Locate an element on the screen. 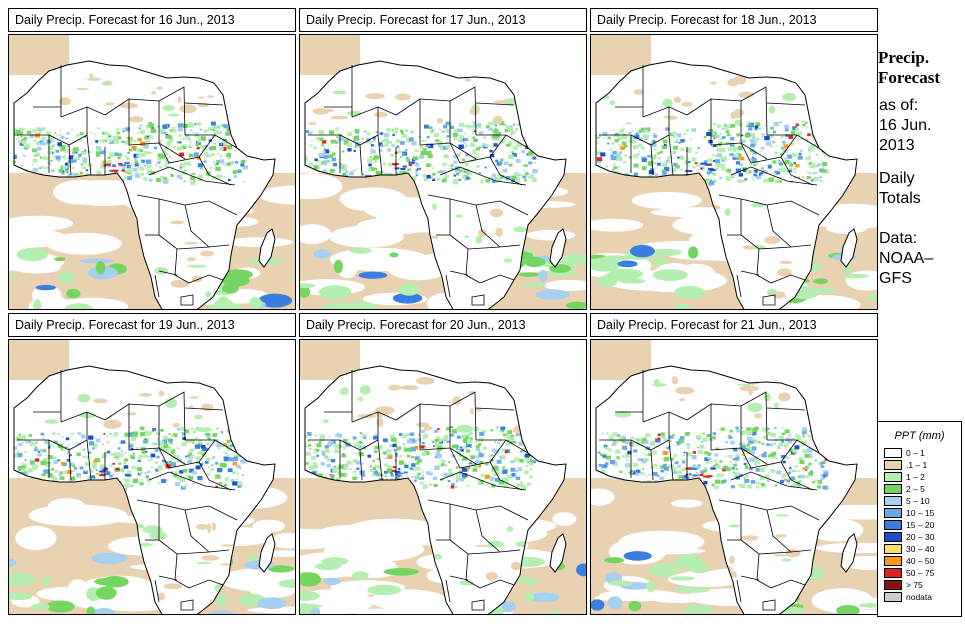  totals-line2: Totals is located at coordinates (900, 198).